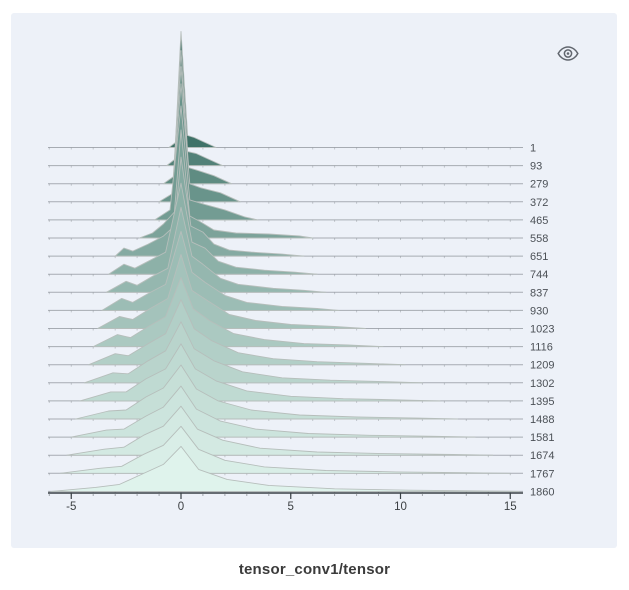 This screenshot has height=590, width=629. What do you see at coordinates (539, 311) in the screenshot?
I see `step-label: 930` at bounding box center [539, 311].